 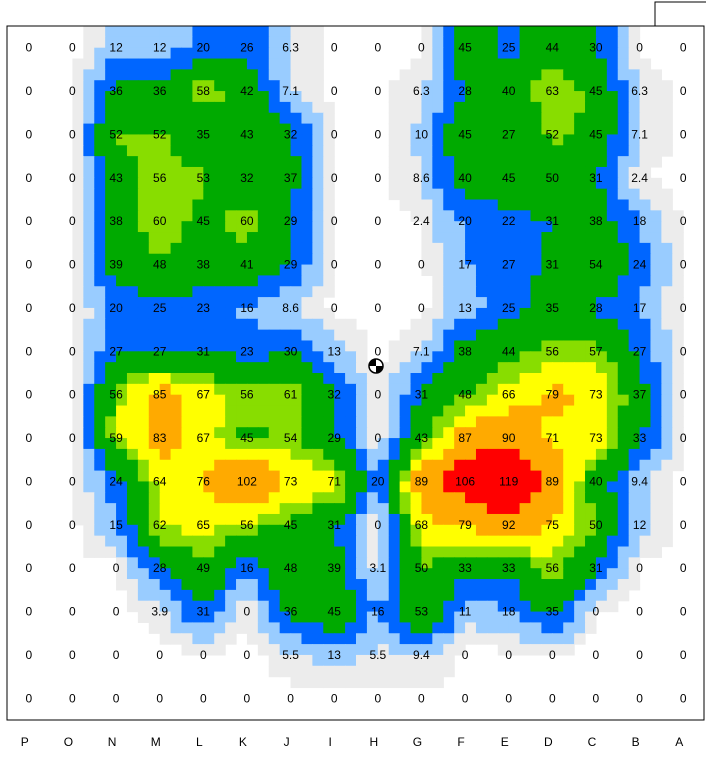 I want to click on cell-value-label: 27, so click(x=160, y=351).